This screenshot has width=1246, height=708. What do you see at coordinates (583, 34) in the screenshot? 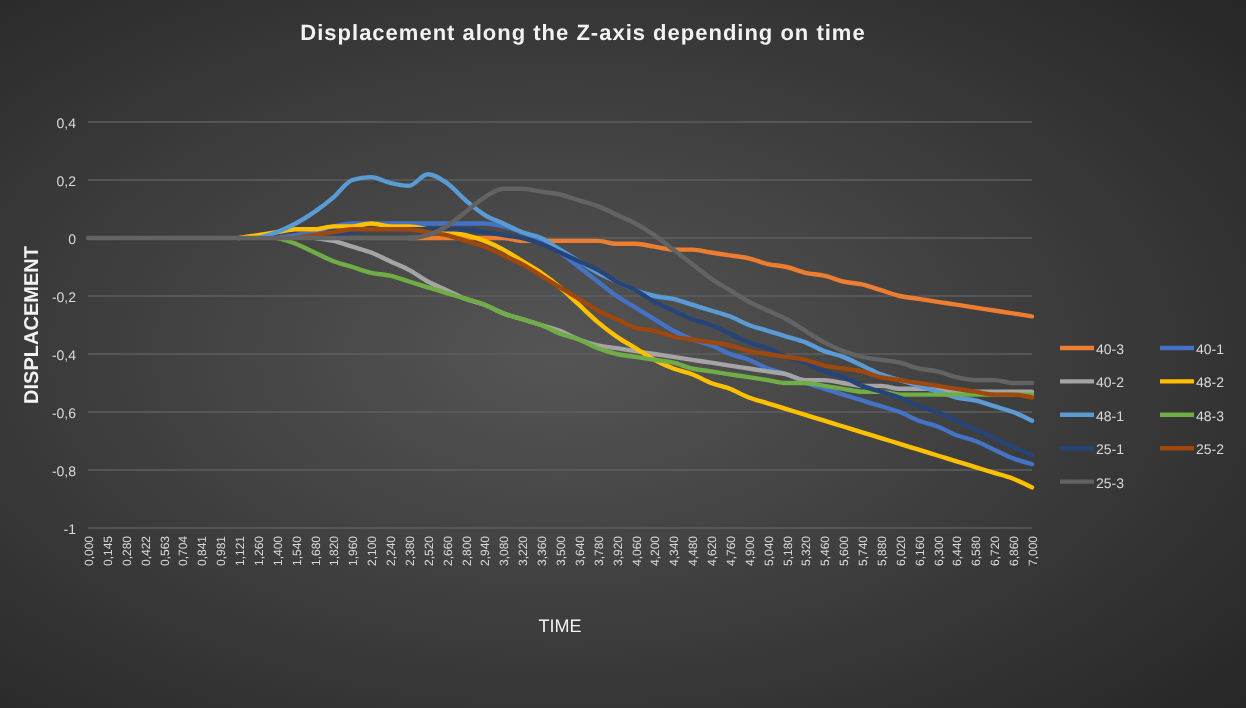
I see `chart-title: Displacement along the Z-axis depending on time` at bounding box center [583, 34].